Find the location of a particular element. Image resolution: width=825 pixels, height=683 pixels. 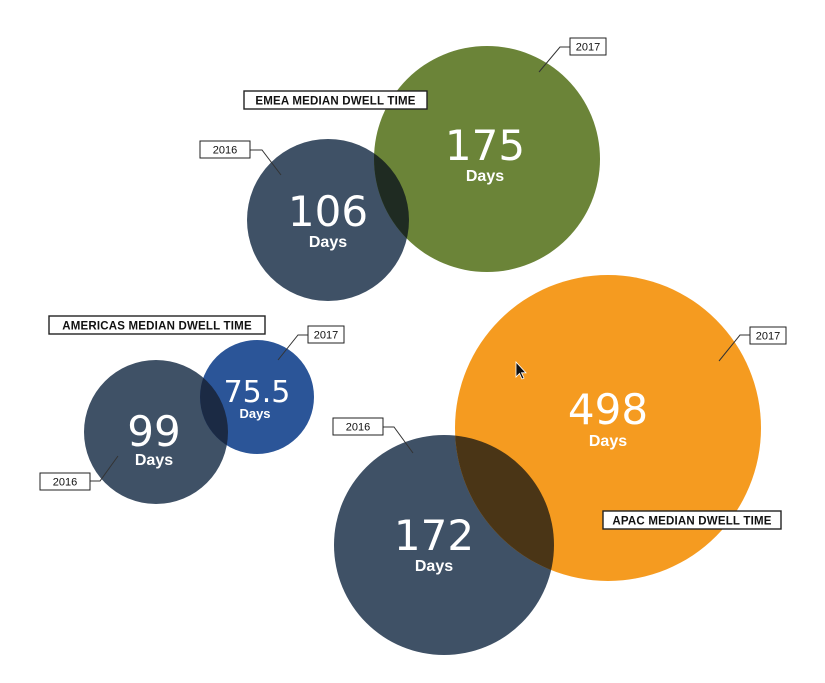

title-americas: AMERICAS MEDIAN DWELL TIME is located at coordinates (157, 327).